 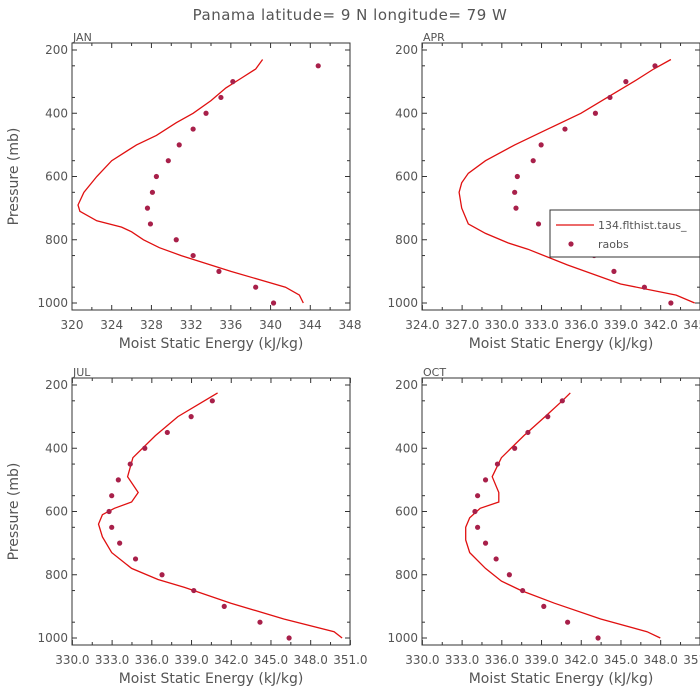 What do you see at coordinates (571, 244) in the screenshot?
I see `legend-dot-swatch` at bounding box center [571, 244].